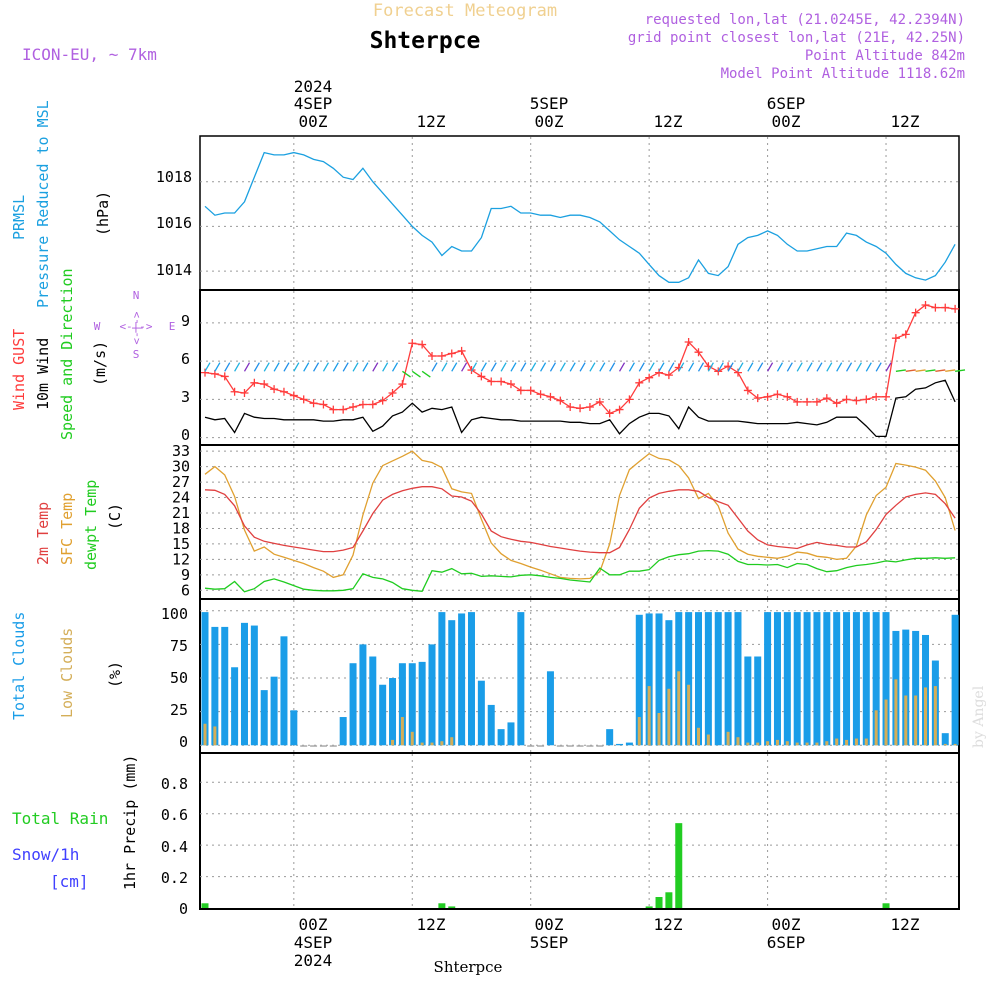 The width and height of the screenshot is (1000, 1000). What do you see at coordinates (115, 674) in the screenshot?
I see `clouds-unit: (%)` at bounding box center [115, 674].